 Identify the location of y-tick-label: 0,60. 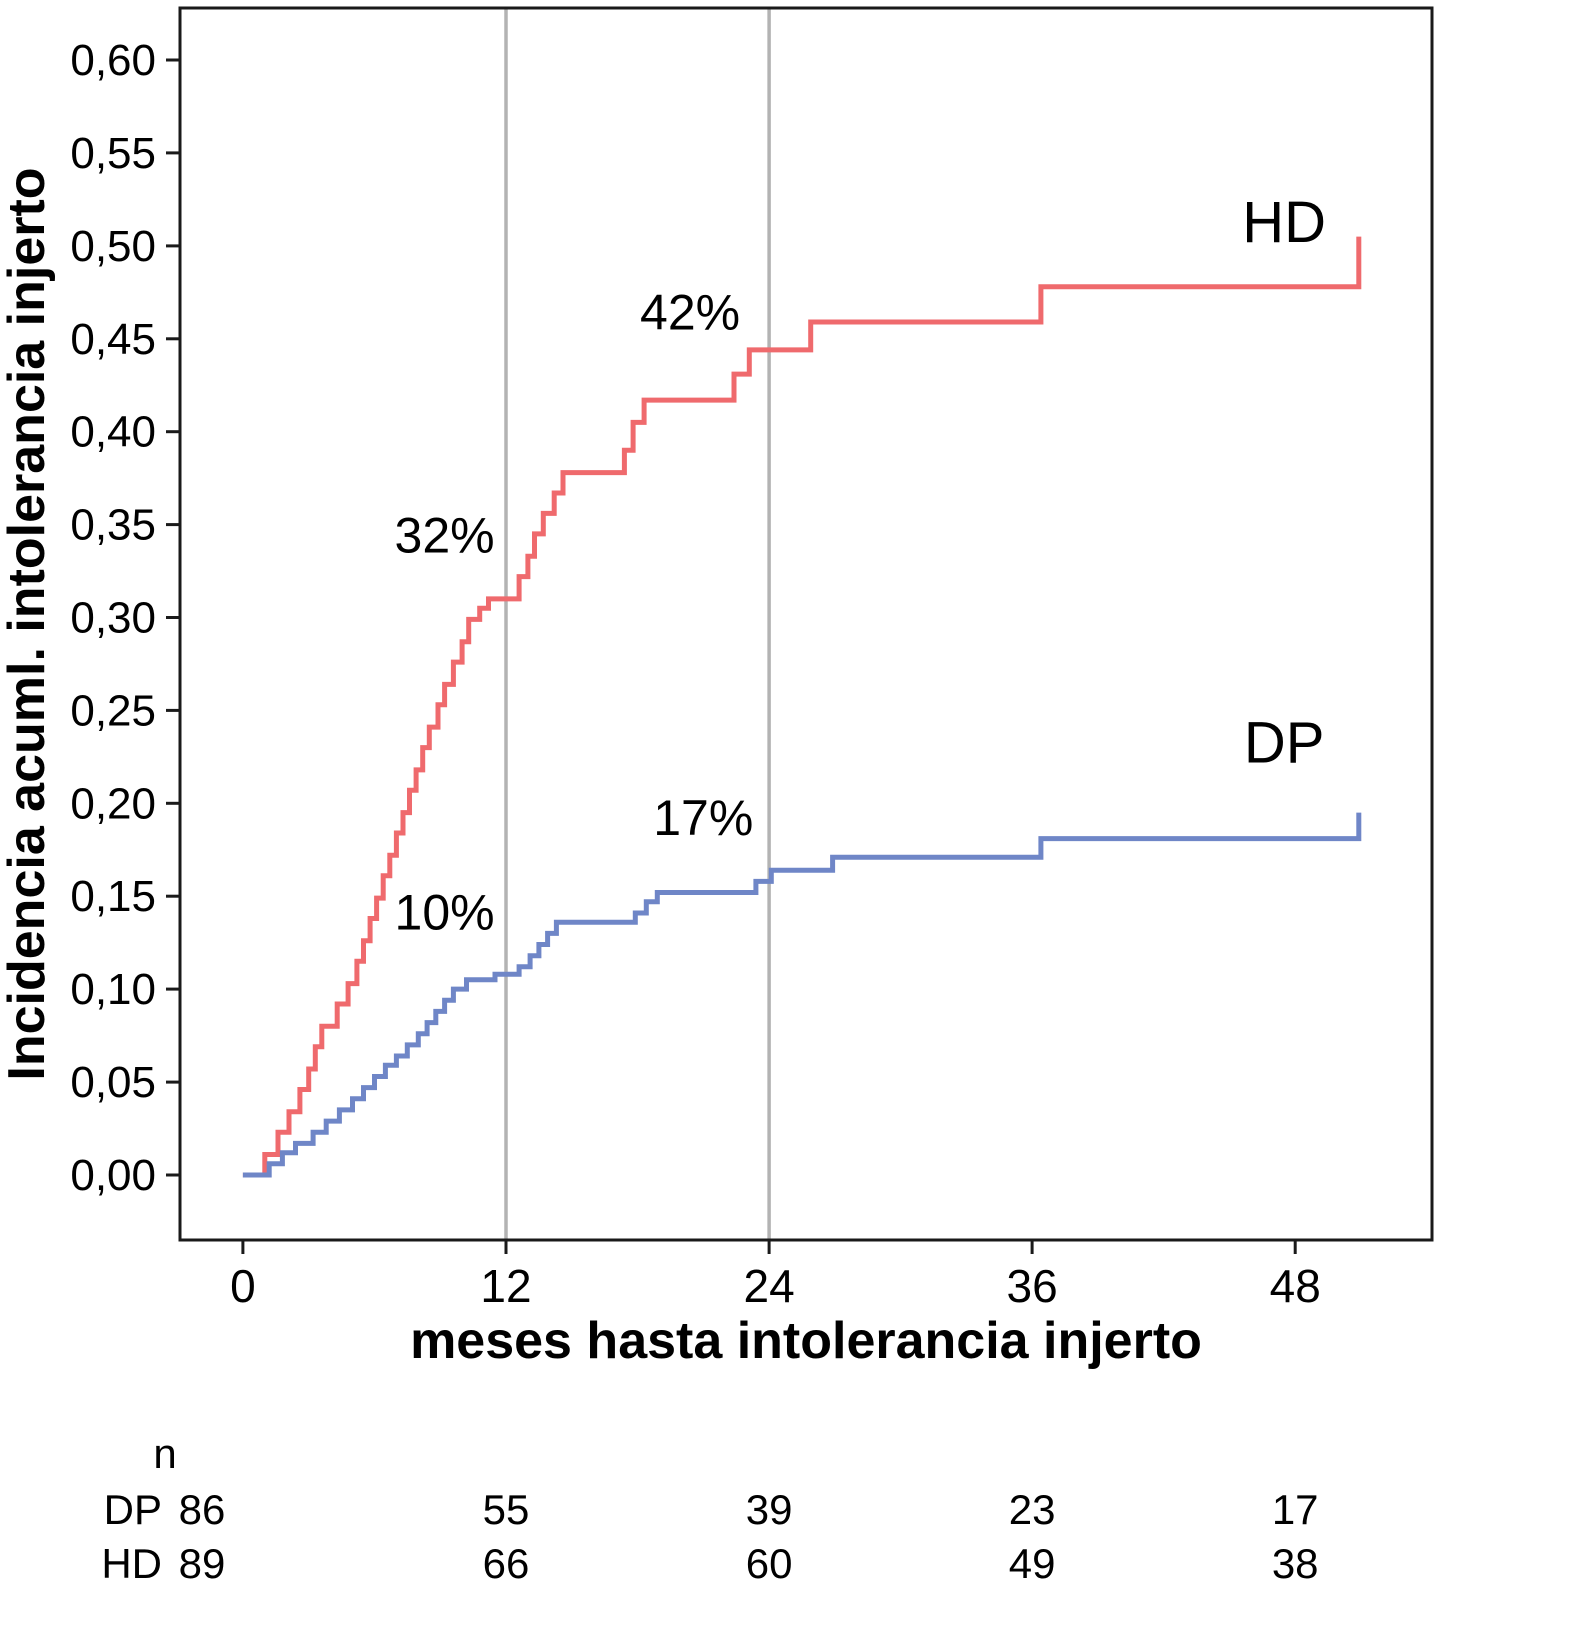
(113, 60).